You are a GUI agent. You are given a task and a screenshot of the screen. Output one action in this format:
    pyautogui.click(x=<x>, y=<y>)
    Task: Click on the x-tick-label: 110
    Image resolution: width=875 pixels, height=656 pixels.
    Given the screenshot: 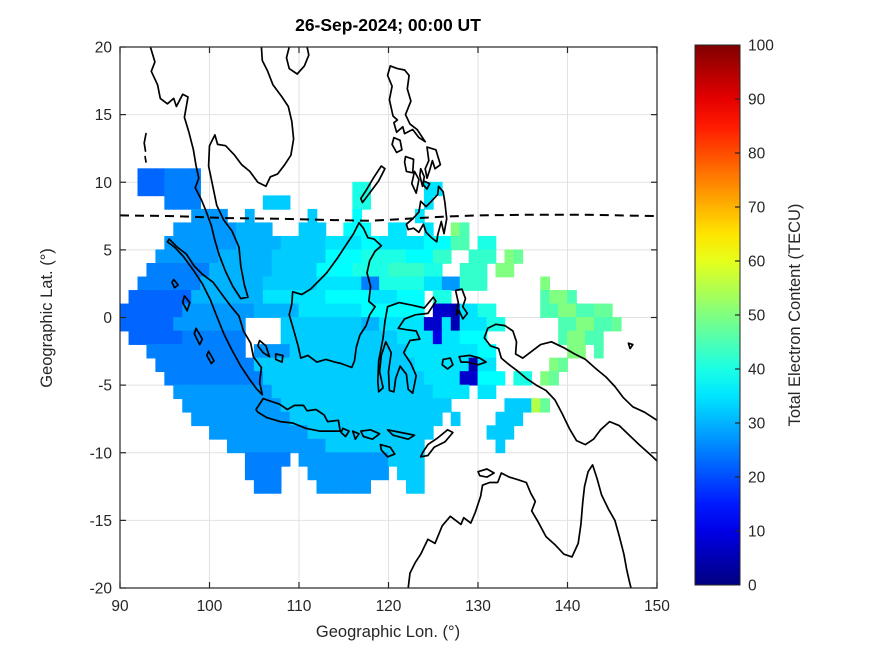 What is the action you would take?
    pyautogui.click(x=299, y=606)
    